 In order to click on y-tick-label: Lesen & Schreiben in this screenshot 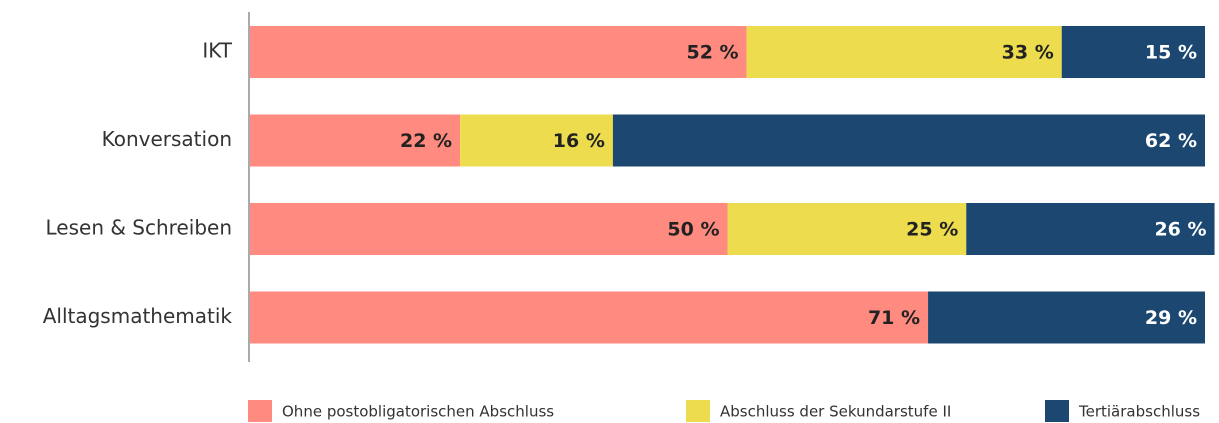, I will do `click(139, 228)`.